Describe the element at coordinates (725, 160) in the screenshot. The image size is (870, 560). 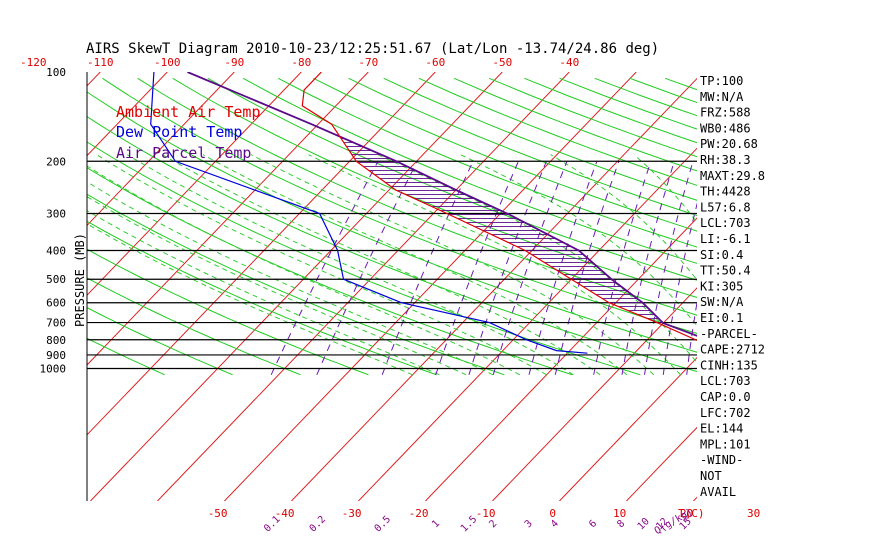
I see `index-item: RH:38.3` at that location.